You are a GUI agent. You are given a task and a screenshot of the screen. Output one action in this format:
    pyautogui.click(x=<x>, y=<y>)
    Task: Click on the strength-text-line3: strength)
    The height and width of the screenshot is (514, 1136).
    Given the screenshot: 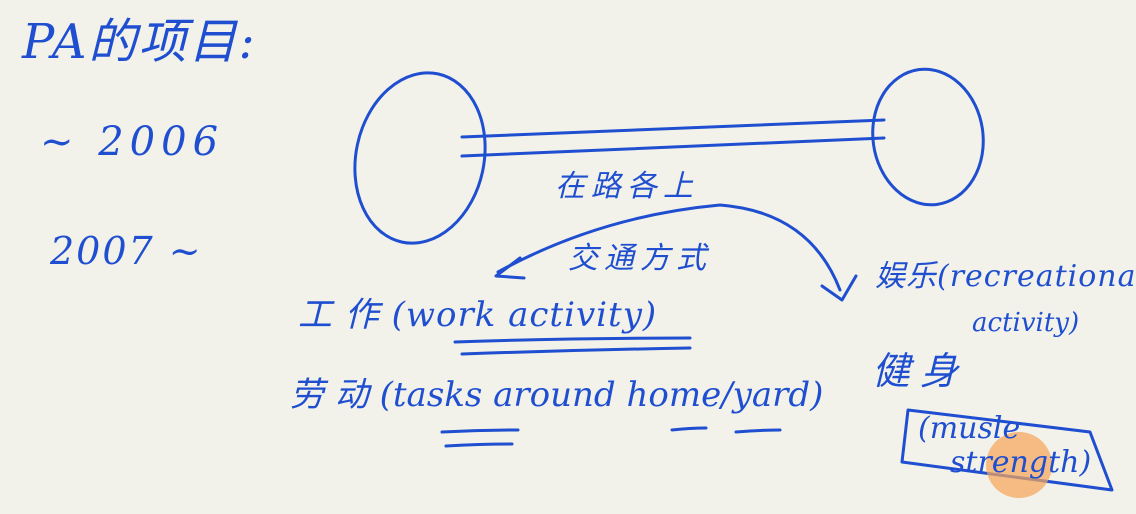 What is the action you would take?
    pyautogui.click(x=1021, y=462)
    